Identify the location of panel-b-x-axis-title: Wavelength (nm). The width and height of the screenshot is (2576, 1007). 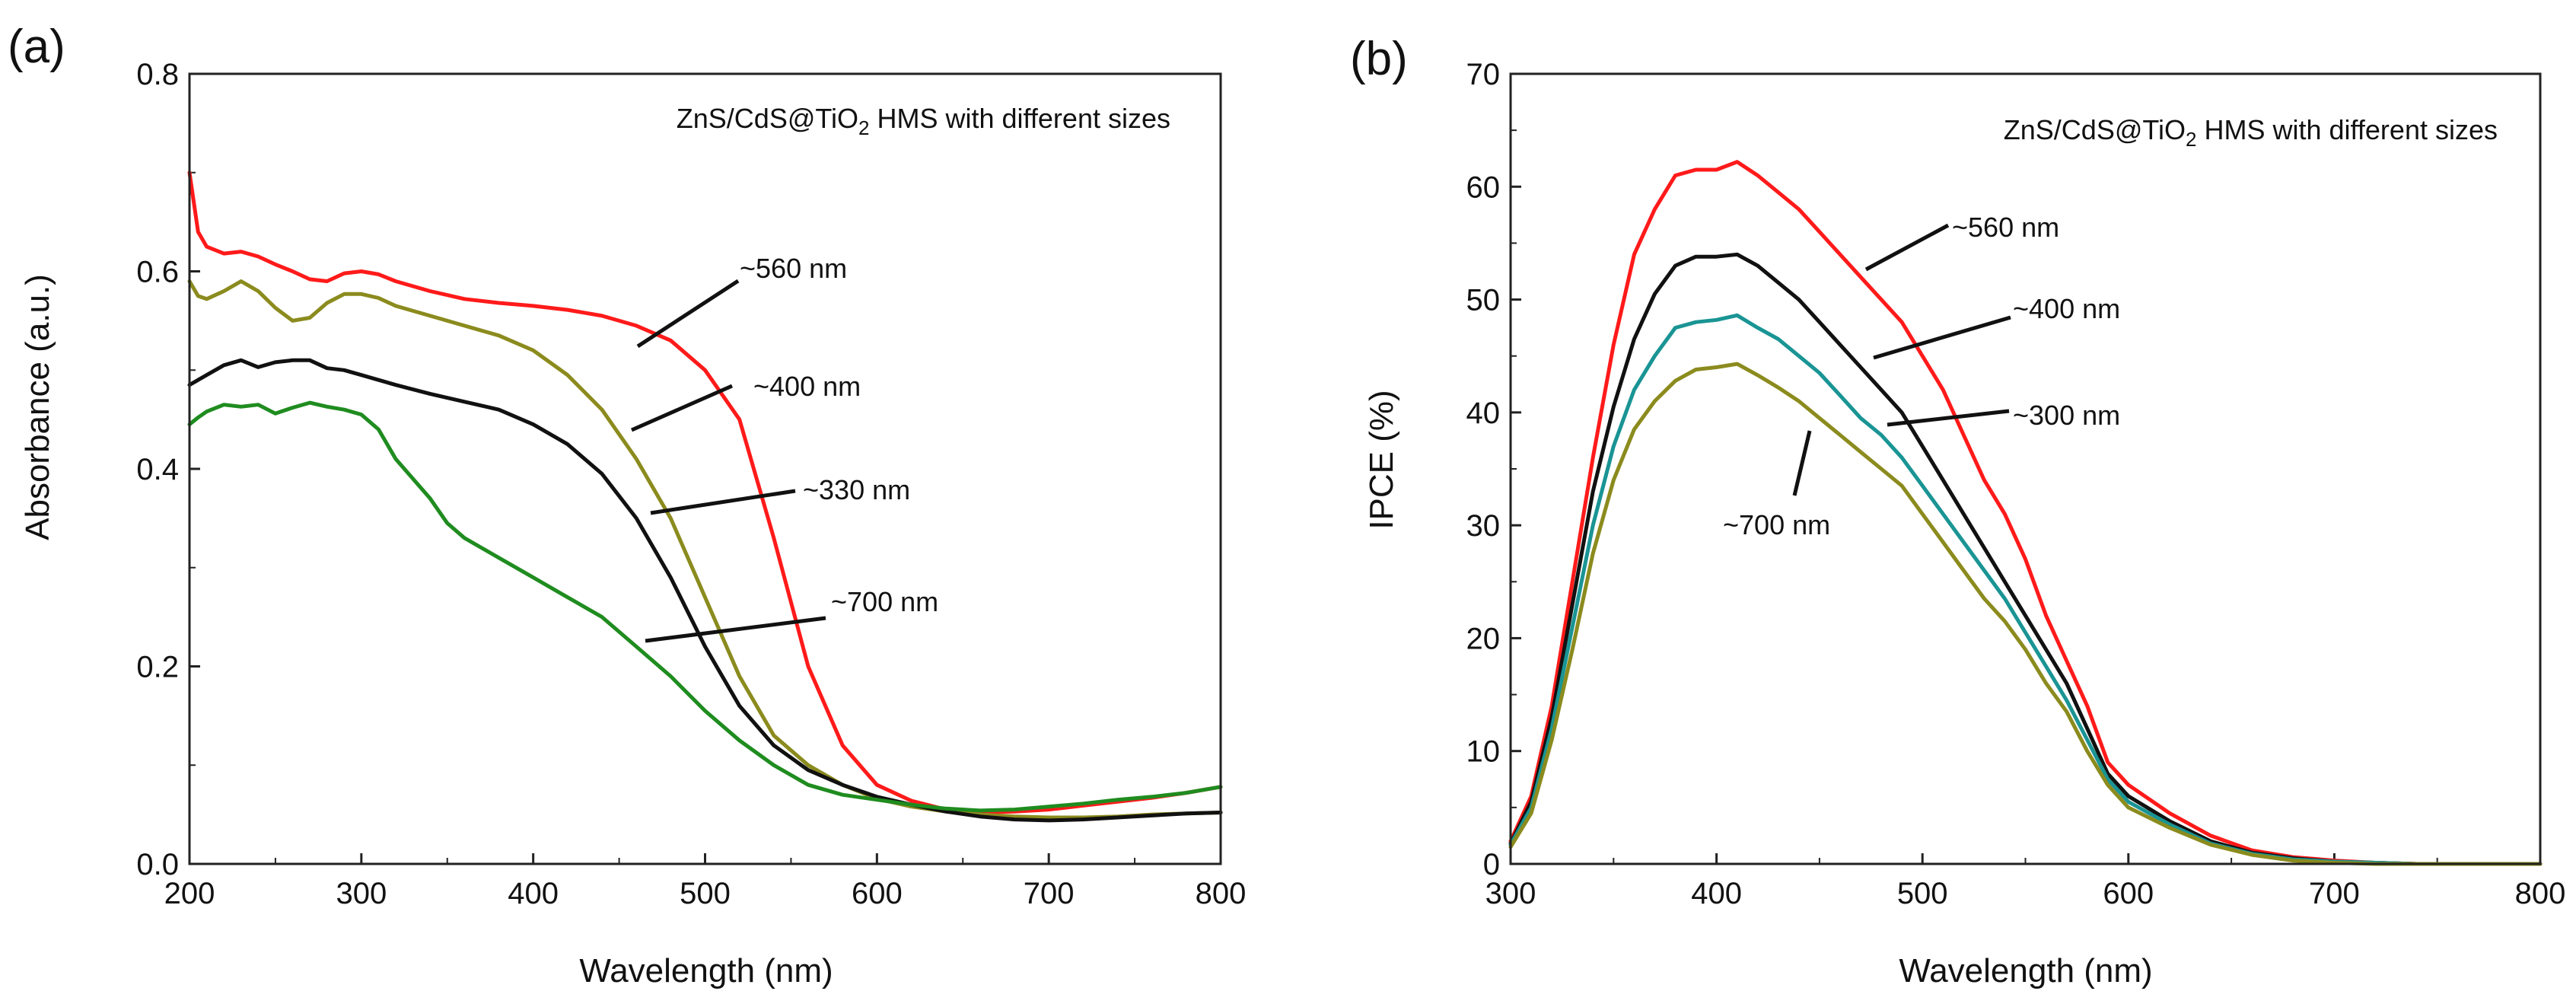
(2025, 970).